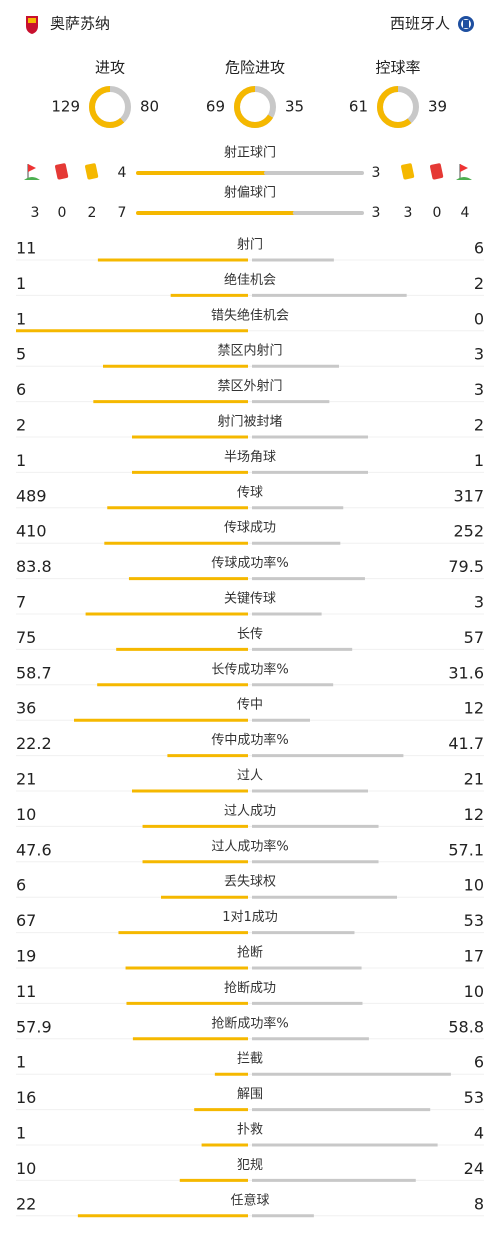 Image resolution: width=500 pixels, height=1243 pixels. I want to click on stat-label: 射门被封堵, so click(249, 422).